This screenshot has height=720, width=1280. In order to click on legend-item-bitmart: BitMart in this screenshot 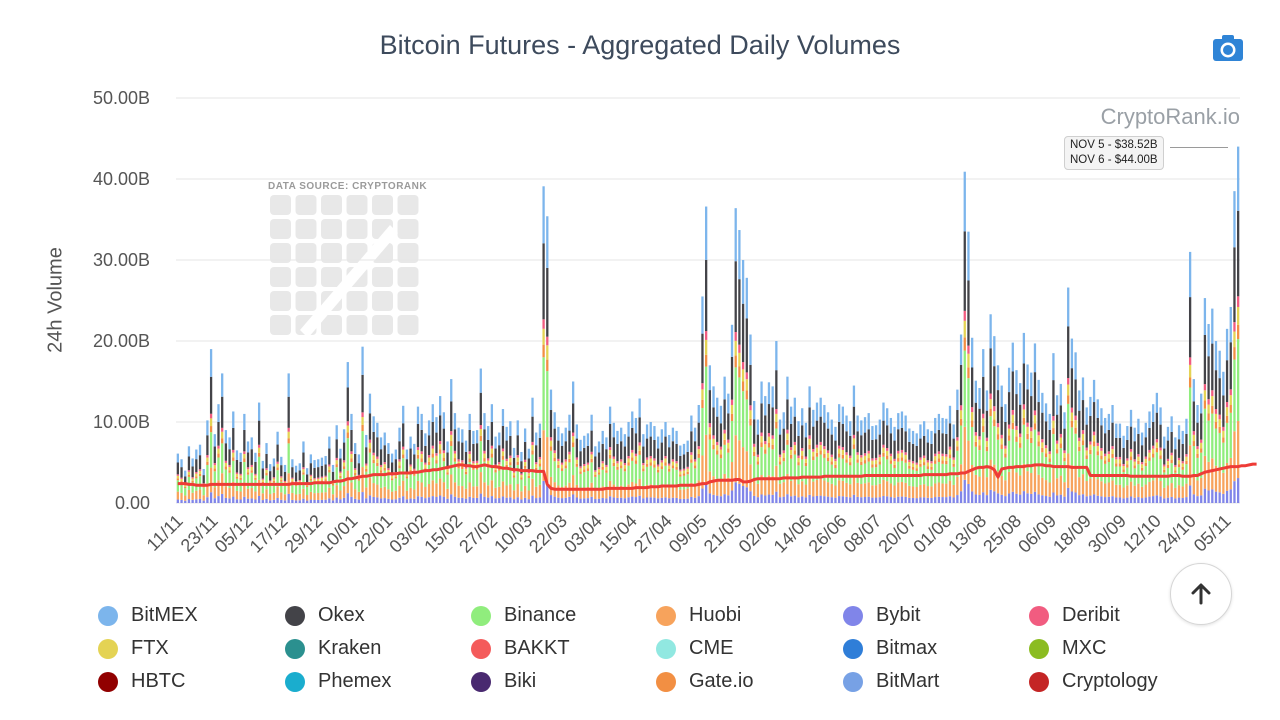, I will do `click(891, 681)`.